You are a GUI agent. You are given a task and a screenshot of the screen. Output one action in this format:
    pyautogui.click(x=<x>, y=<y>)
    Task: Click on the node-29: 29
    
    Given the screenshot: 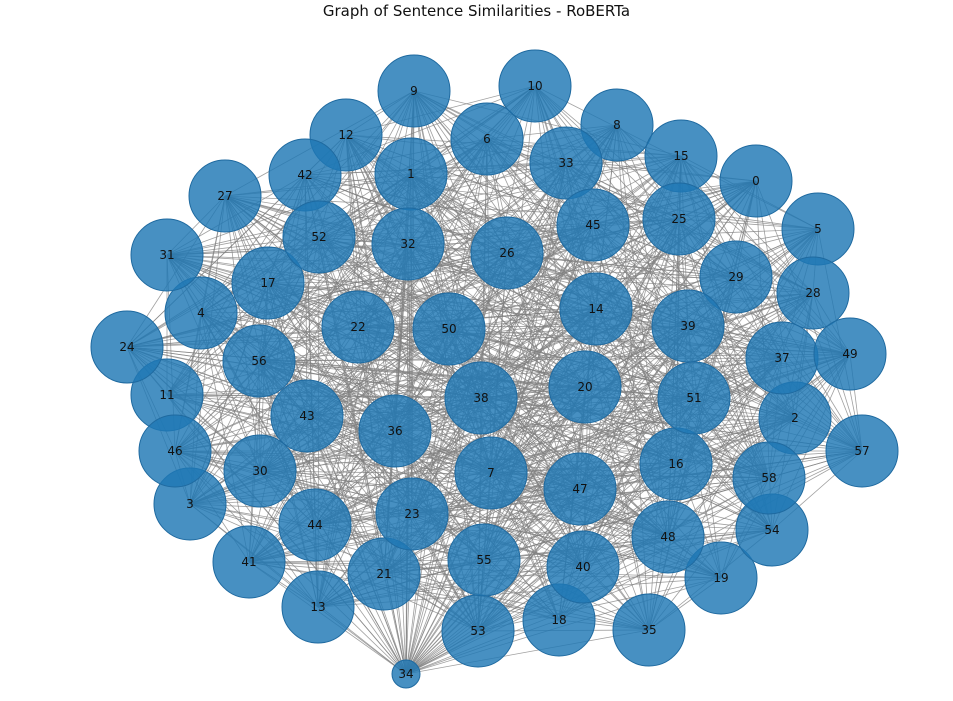 What is the action you would take?
    pyautogui.click(x=736, y=277)
    